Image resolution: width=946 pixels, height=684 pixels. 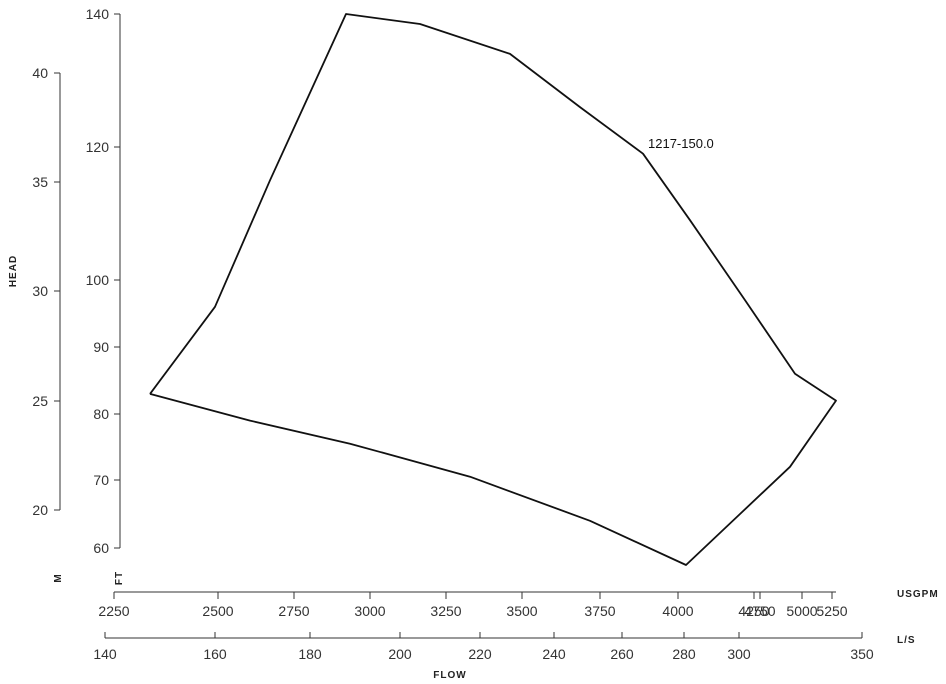 What do you see at coordinates (101, 347) in the screenshot?
I see `ft-tick-label: 90` at bounding box center [101, 347].